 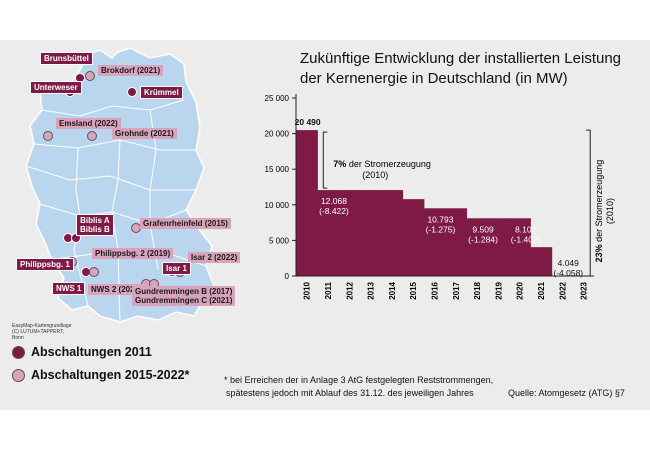 What do you see at coordinates (277, 205) in the screenshot?
I see `y-tick-label: 10 000` at bounding box center [277, 205].